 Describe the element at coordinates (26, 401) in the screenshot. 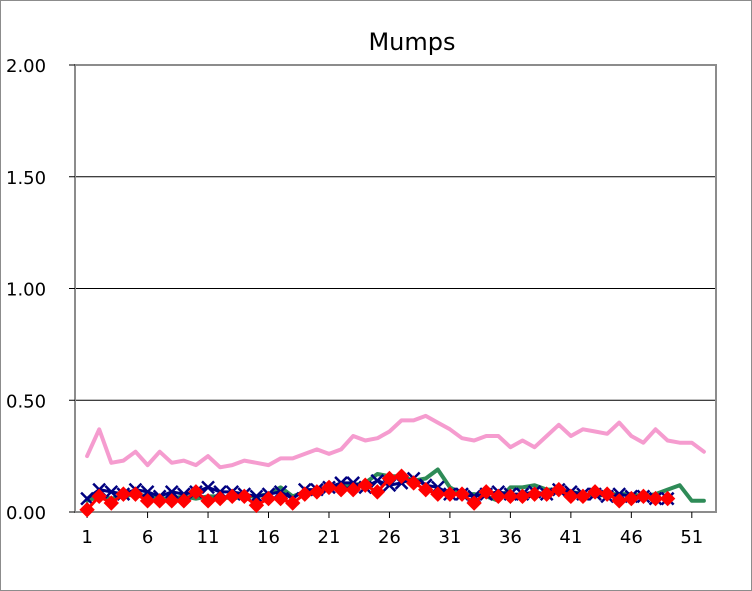

I see `y-tick-label: 0.50` at that location.